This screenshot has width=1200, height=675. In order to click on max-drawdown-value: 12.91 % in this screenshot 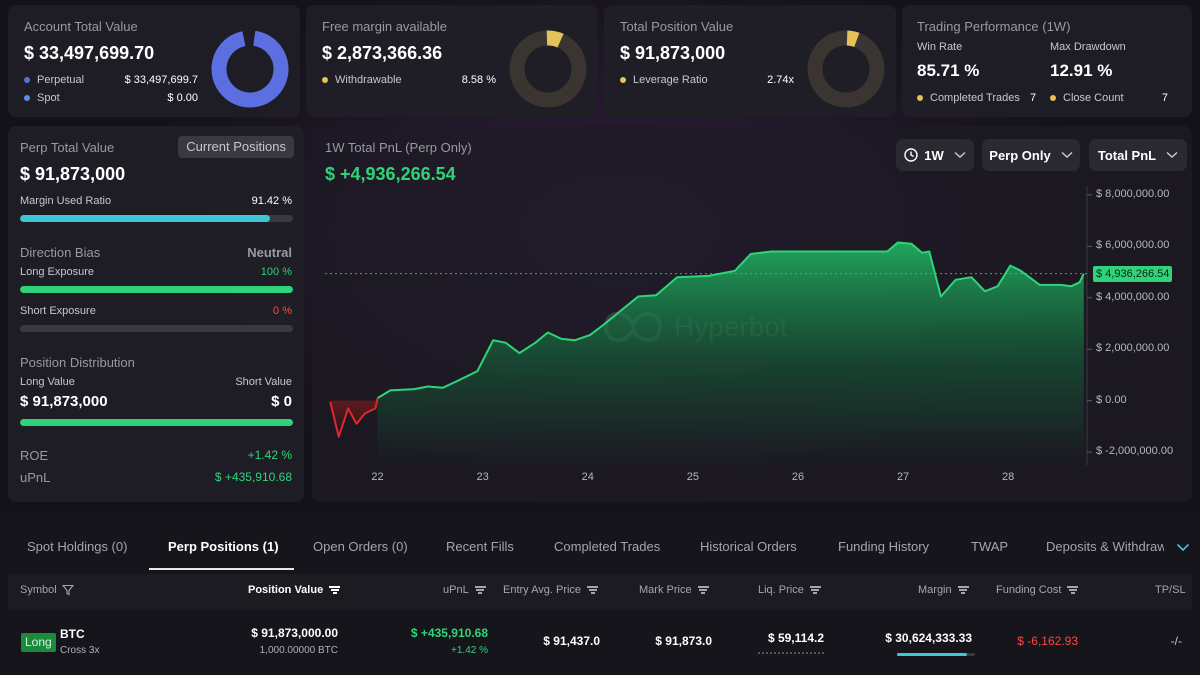, I will do `click(1081, 70)`.